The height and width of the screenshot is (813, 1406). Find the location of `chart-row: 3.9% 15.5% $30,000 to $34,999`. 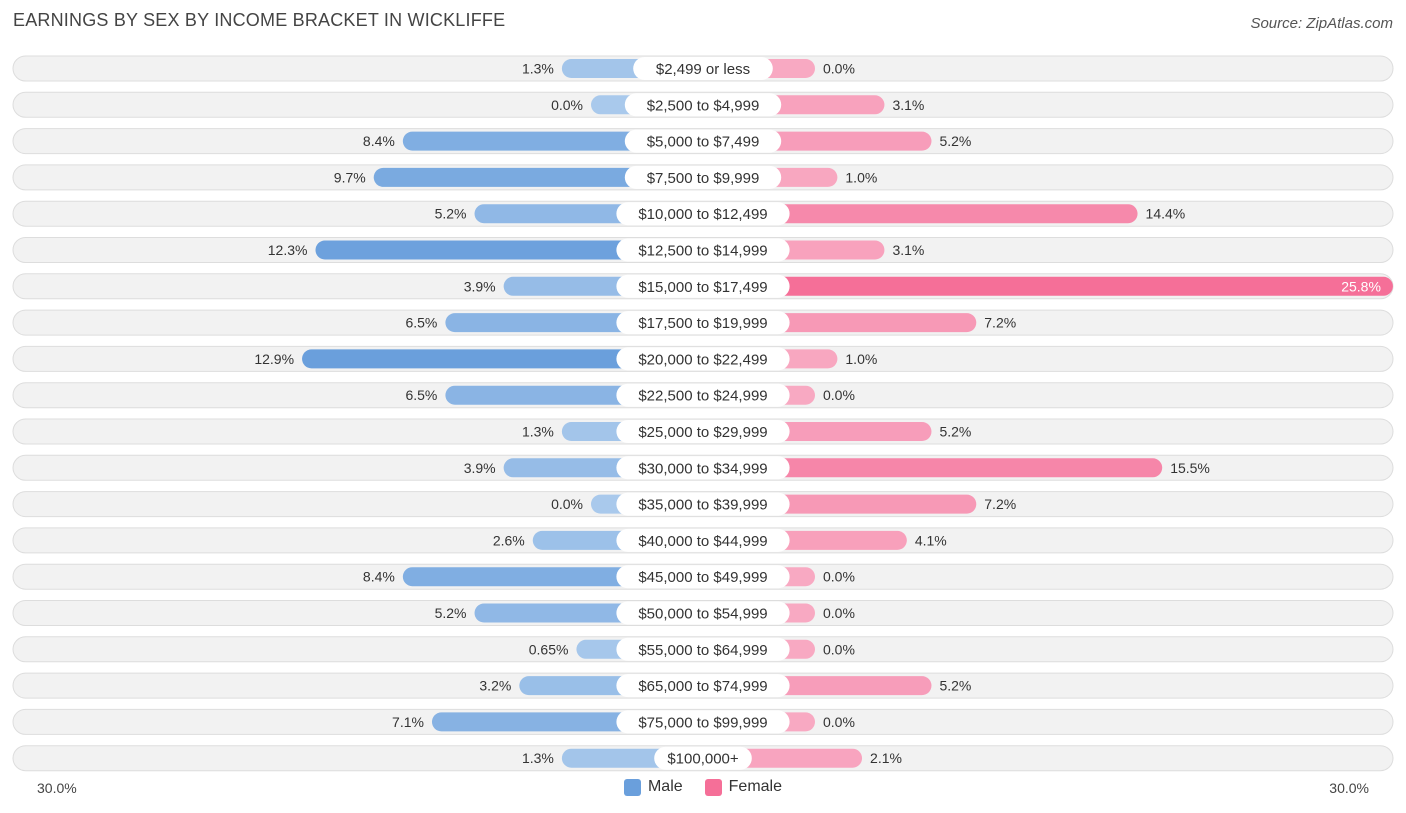

chart-row: 3.9% 15.5% $30,000 to $34,999 is located at coordinates (703, 467).